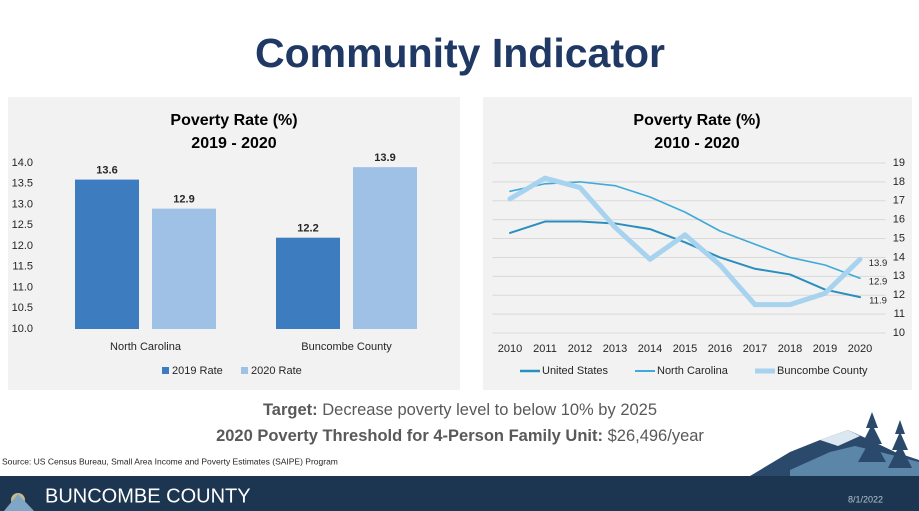 This screenshot has width=919, height=511. What do you see at coordinates (685, 349) in the screenshot?
I see `x-tick-label: 2015` at bounding box center [685, 349].